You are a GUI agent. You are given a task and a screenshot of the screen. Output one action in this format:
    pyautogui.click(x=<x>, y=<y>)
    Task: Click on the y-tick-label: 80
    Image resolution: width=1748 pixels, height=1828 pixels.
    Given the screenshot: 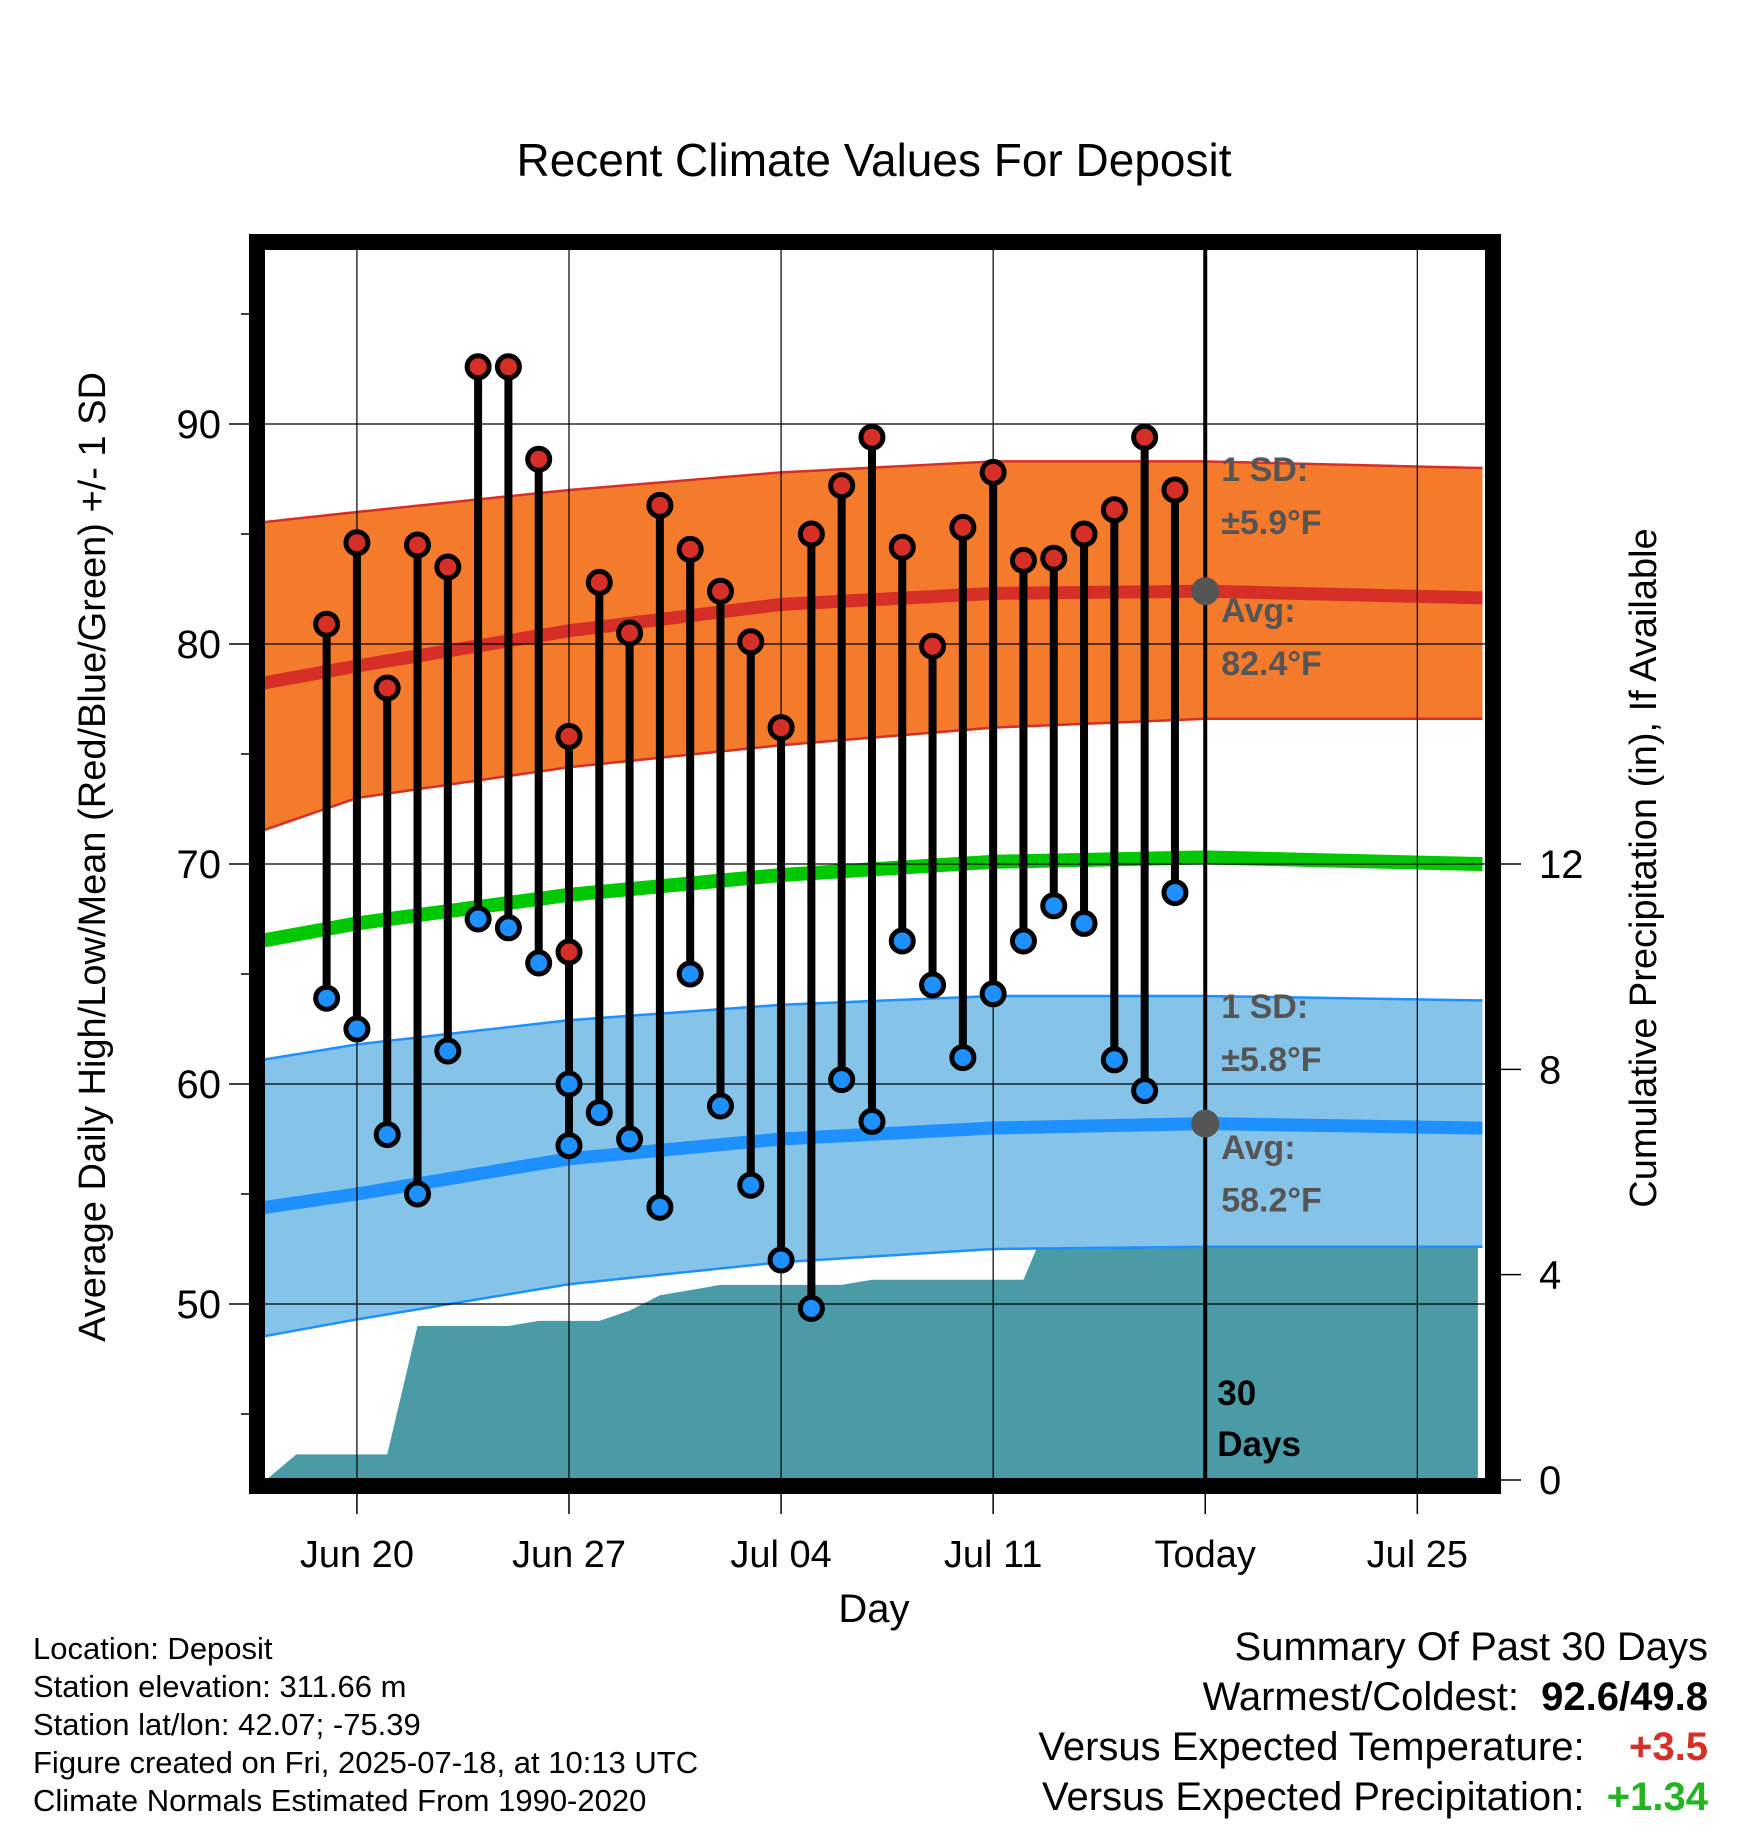 What is the action you would take?
    pyautogui.click(x=199, y=645)
    